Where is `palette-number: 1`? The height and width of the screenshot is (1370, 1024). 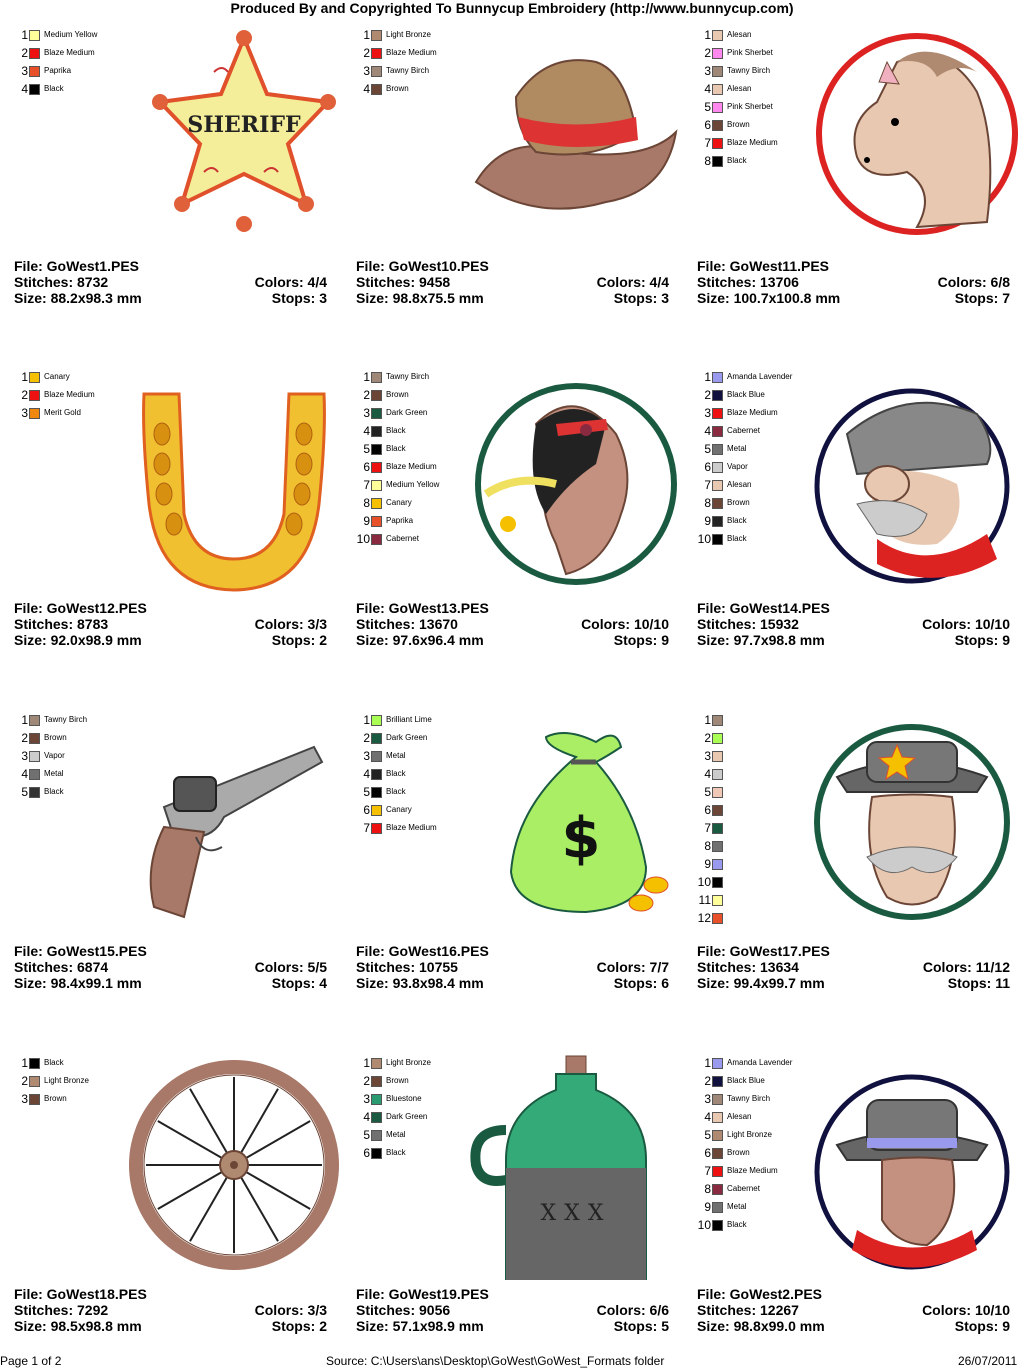
palette-number: 1 is located at coordinates (707, 1063).